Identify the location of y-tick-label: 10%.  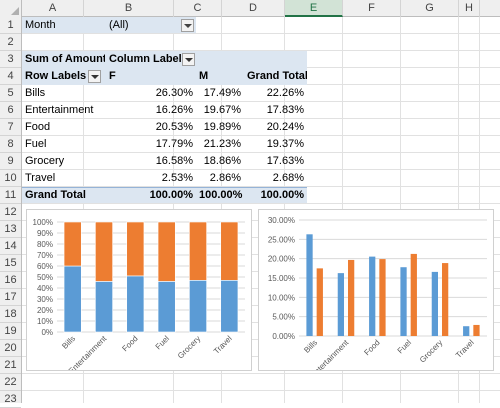
(45, 321).